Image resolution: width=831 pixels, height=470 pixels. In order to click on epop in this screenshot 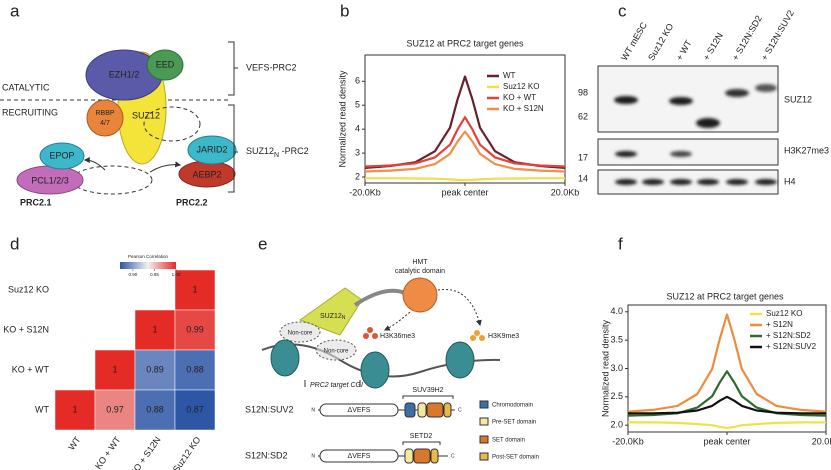, I will do `click(62, 156)`.